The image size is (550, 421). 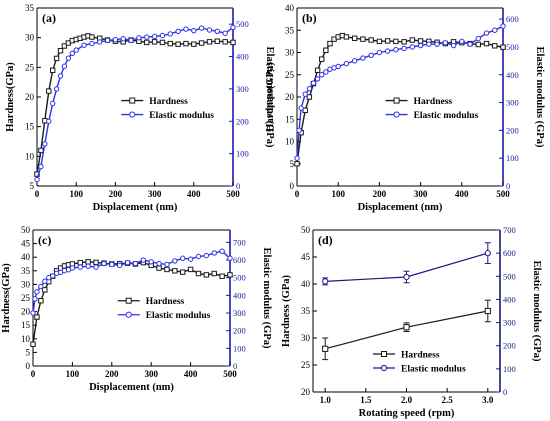 What do you see at coordinates (10, 97) in the screenshot?
I see `y-axis-label: Hardness(GPa)` at bounding box center [10, 97].